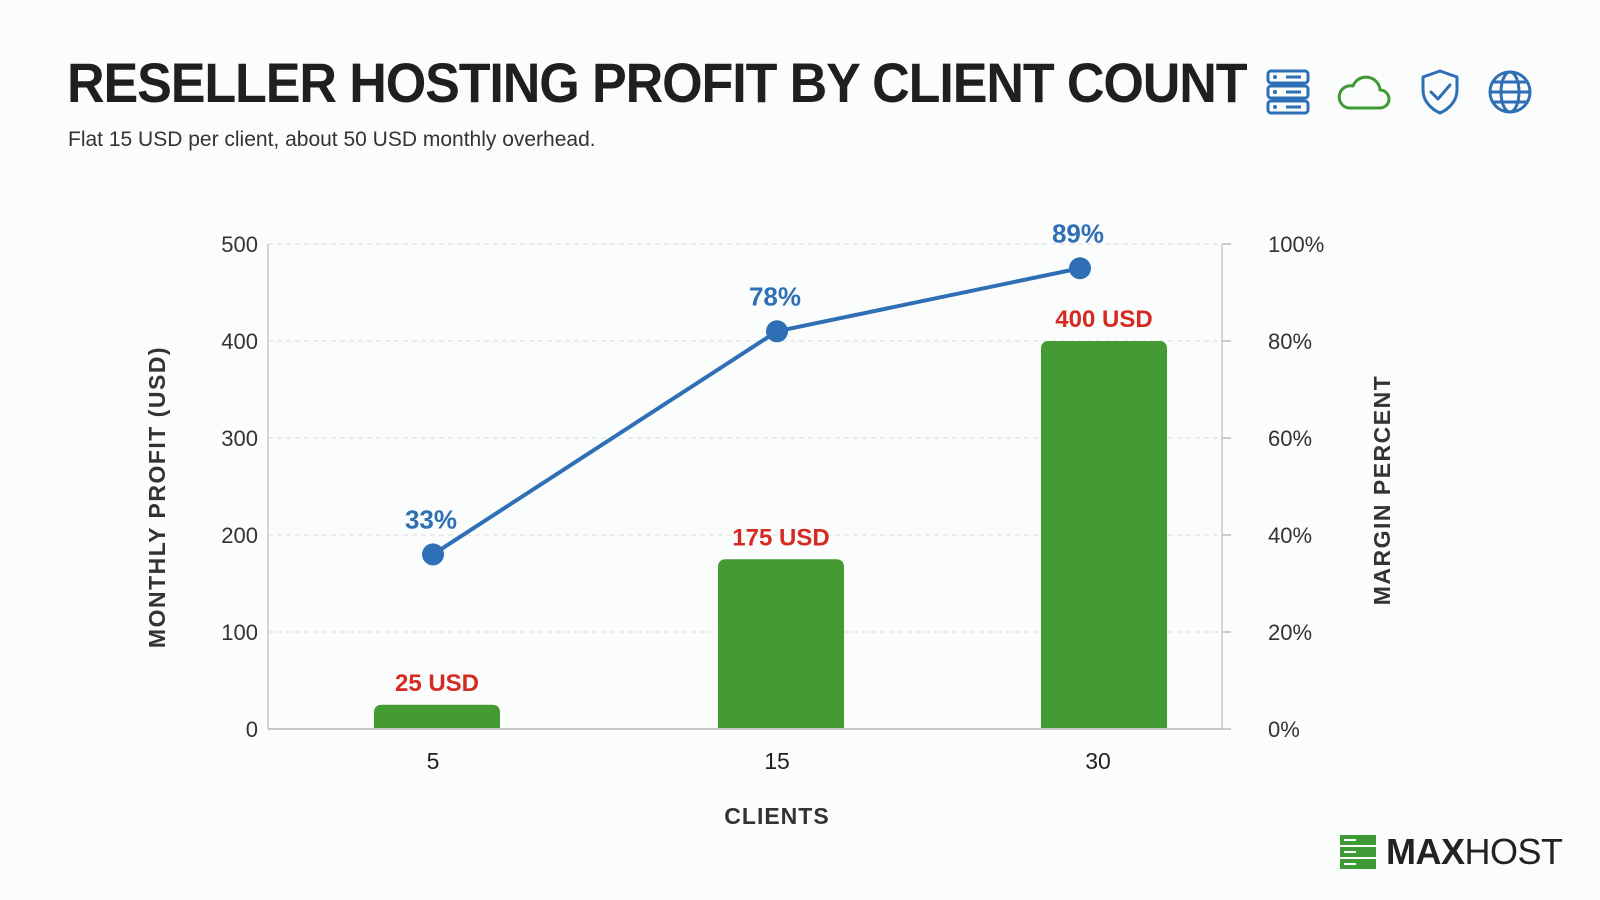  I want to click on server-stack-icon, so click(1358, 852).